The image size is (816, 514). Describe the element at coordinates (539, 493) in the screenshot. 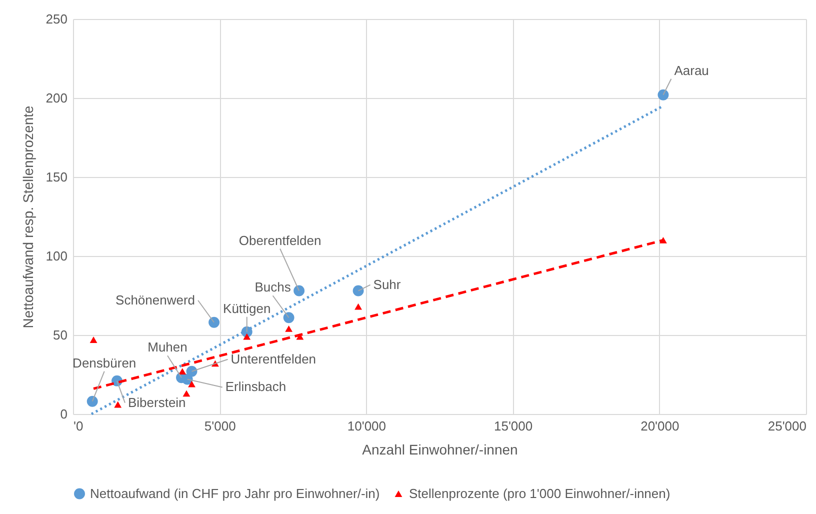

I see `legend-label: Stellenprozente (pro 1'000 Einwohner/-innen)` at that location.